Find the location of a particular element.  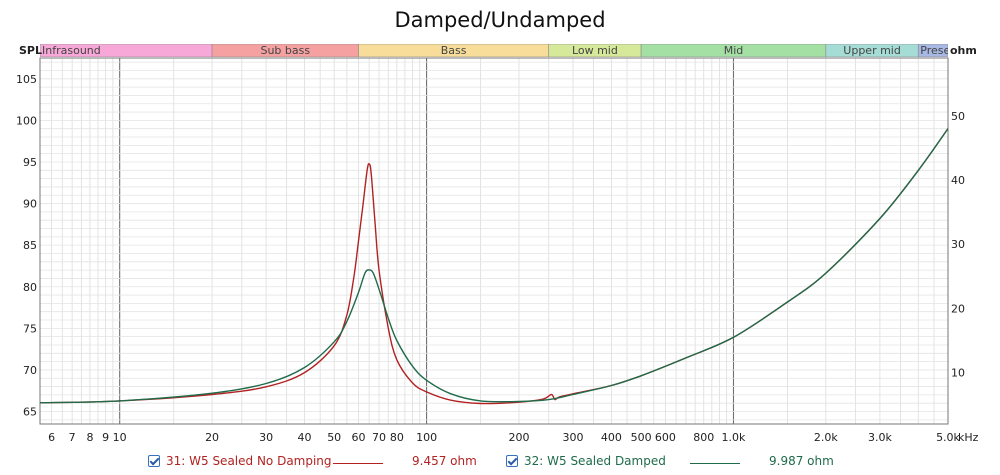

x-tick-label-7: 40 is located at coordinates (304, 437).